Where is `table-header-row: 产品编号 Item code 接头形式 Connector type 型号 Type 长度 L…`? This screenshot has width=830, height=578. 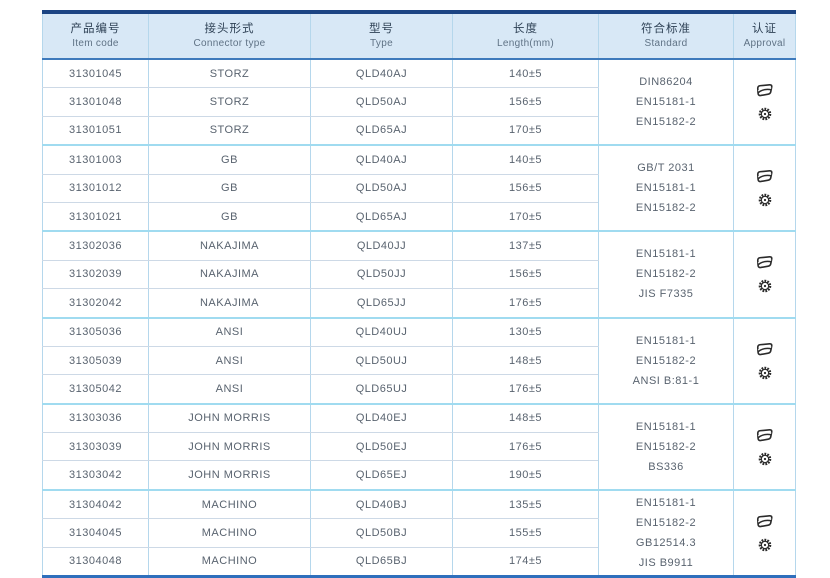 table-header-row: 产品编号 Item code 接头形式 Connector type 型号 Type 长度 L… is located at coordinates (419, 35).